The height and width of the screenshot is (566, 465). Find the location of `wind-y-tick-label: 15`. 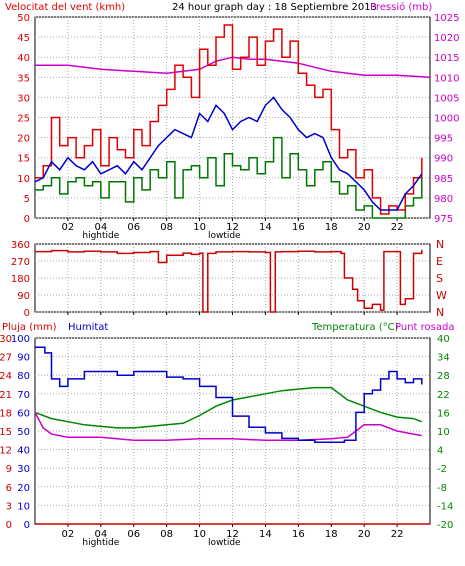

wind-y-tick-label: 15 is located at coordinates (23, 159).